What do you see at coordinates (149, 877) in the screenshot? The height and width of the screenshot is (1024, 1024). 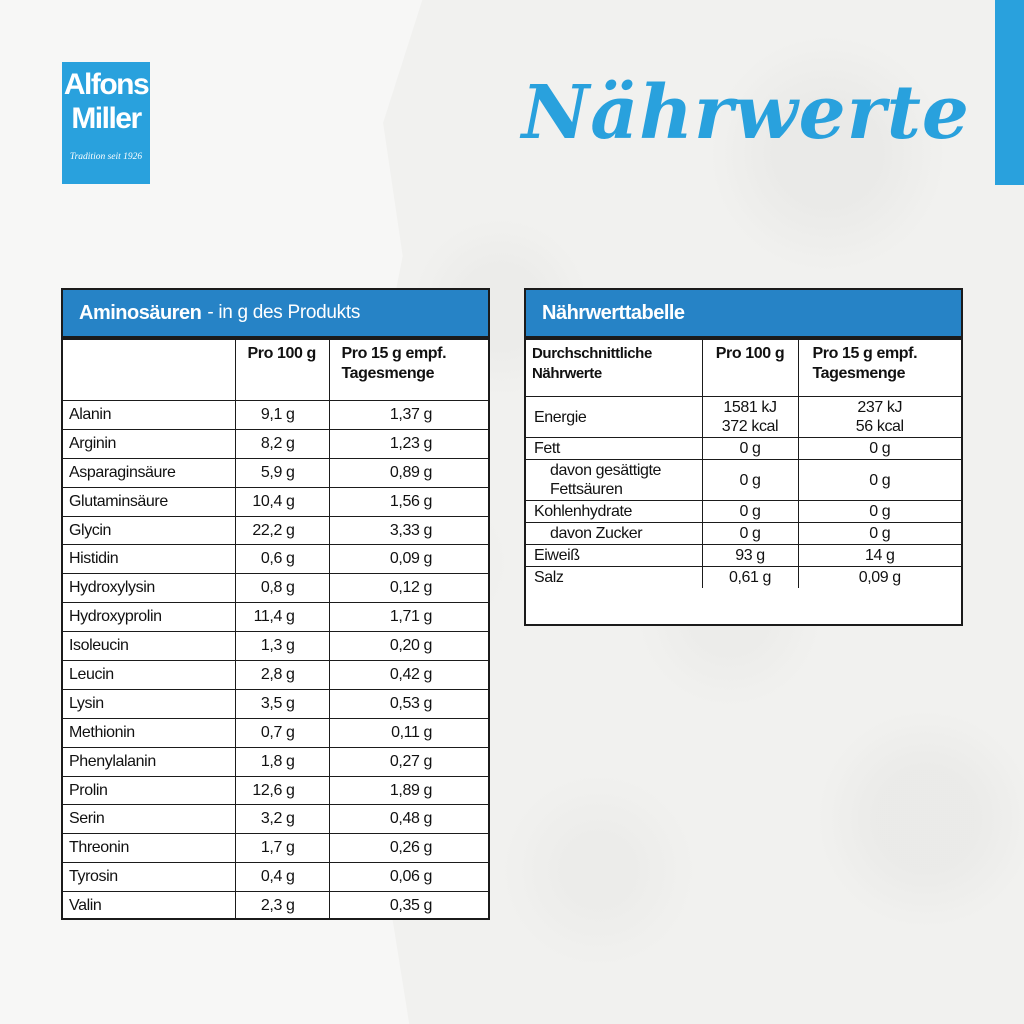 I see `amino-name-cell: Tyrosin` at bounding box center [149, 877].